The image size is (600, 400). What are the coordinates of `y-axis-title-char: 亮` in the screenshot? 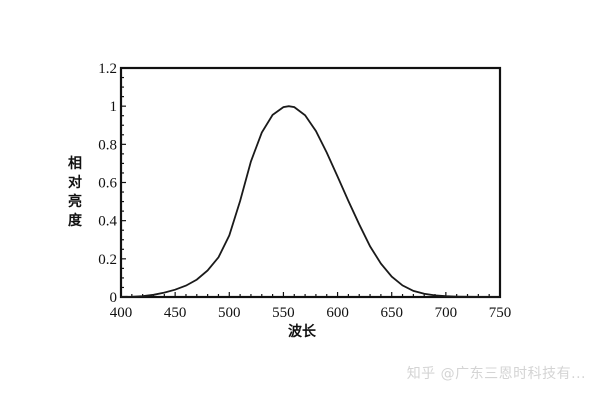 It's located at (75, 201).